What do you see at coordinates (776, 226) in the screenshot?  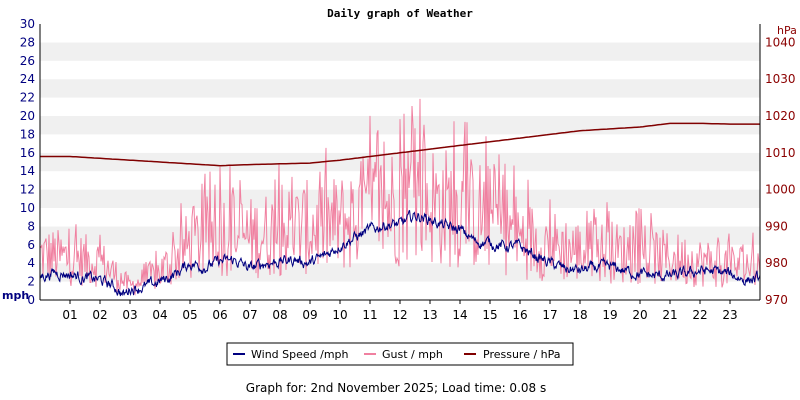 I see `y-right-tick-label: 990` at bounding box center [776, 226].